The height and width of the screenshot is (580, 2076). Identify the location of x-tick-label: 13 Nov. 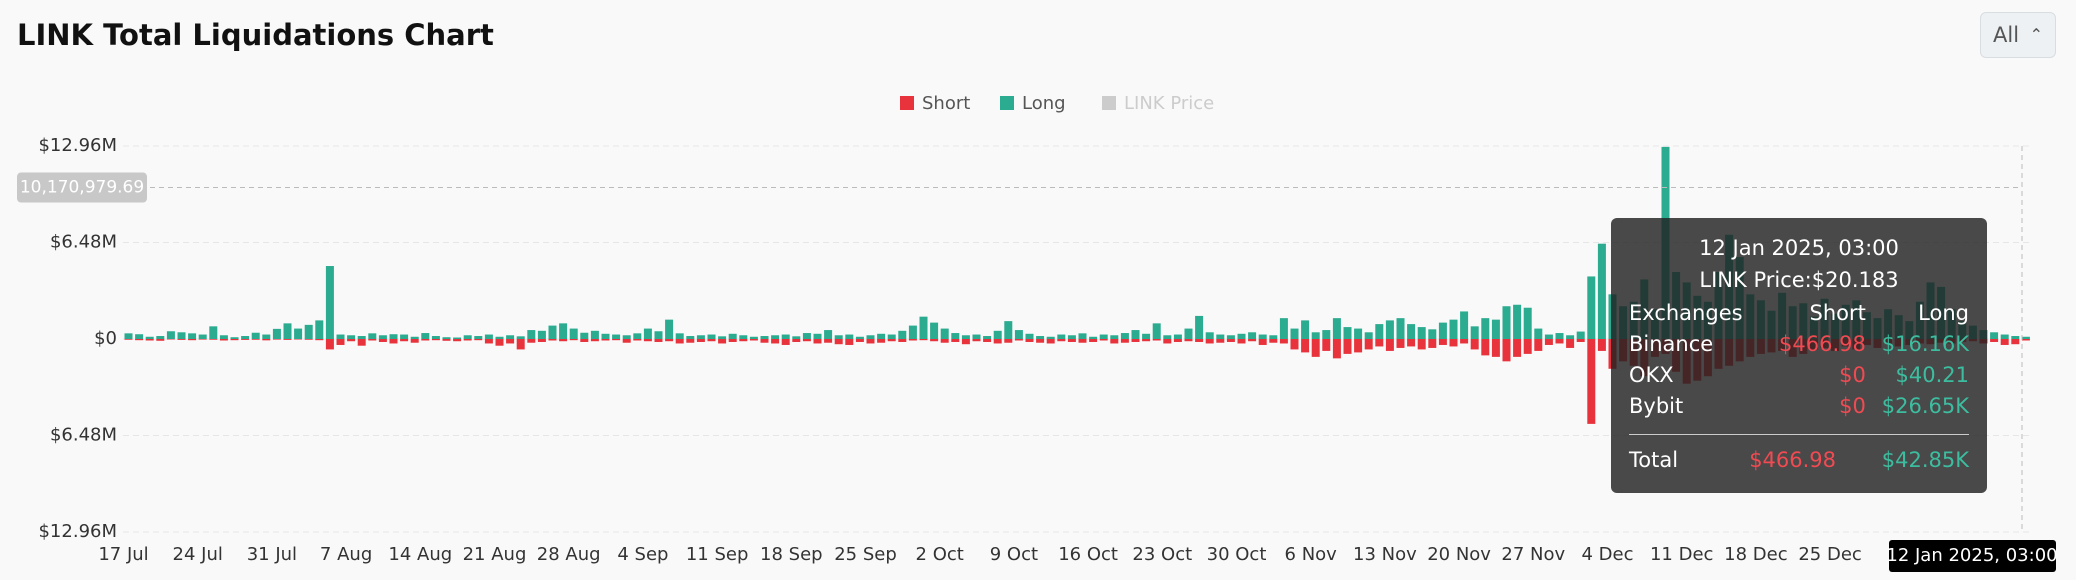
(1385, 554).